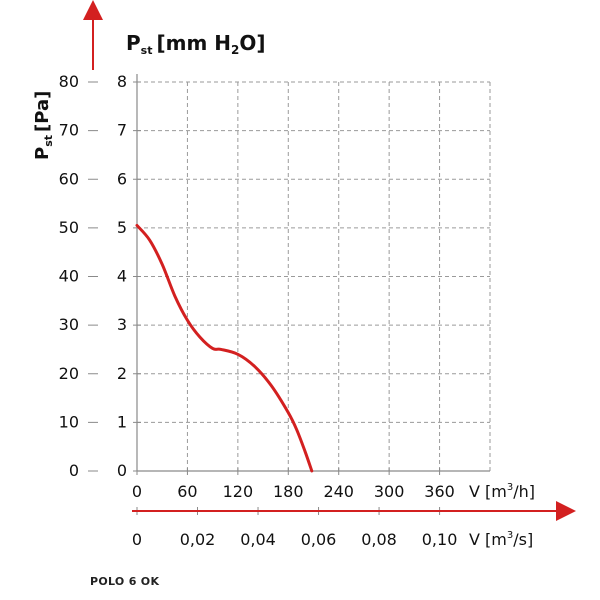  Describe the element at coordinates (338, 491) in the screenshot. I see `x-tick-label: 240` at that location.